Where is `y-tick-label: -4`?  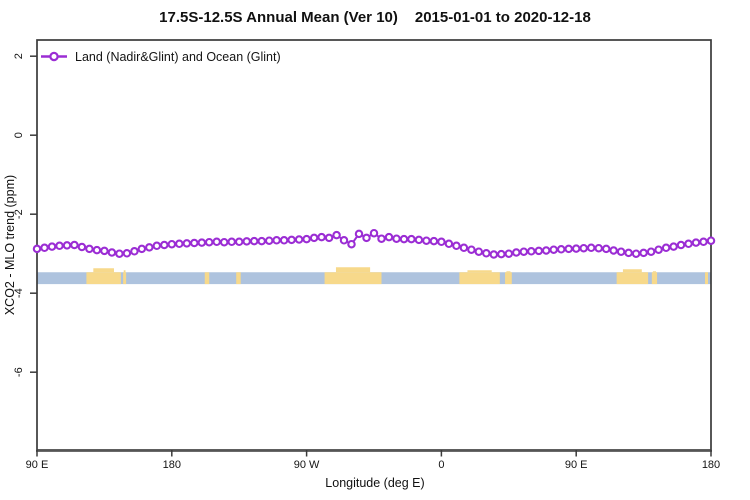
y-tick-label: -4 is located at coordinates (19, 293).